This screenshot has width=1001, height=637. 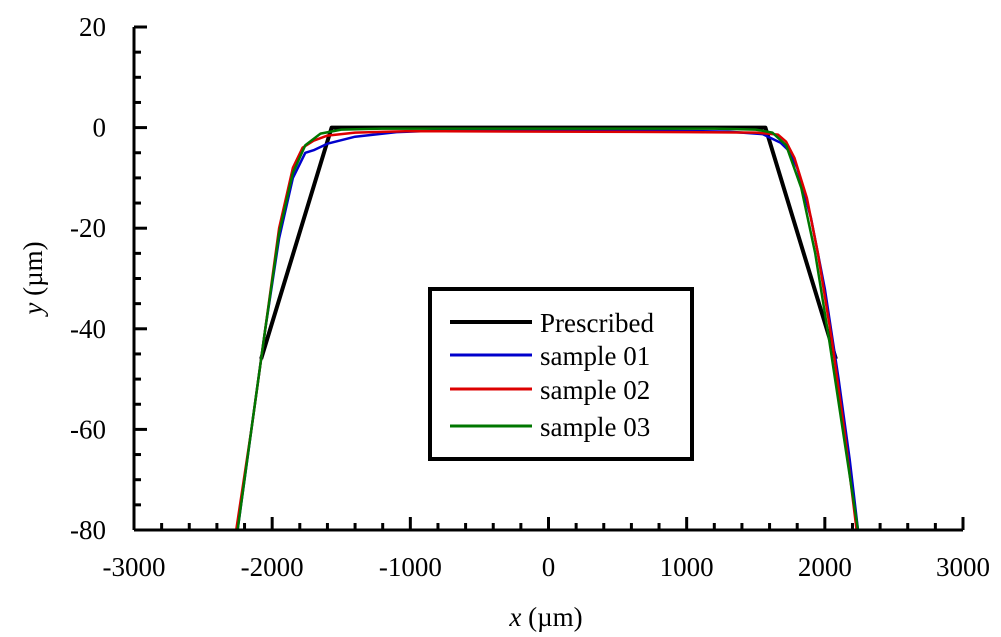 What do you see at coordinates (595, 356) in the screenshot?
I see `legend-label-sample-01: sample 01` at bounding box center [595, 356].